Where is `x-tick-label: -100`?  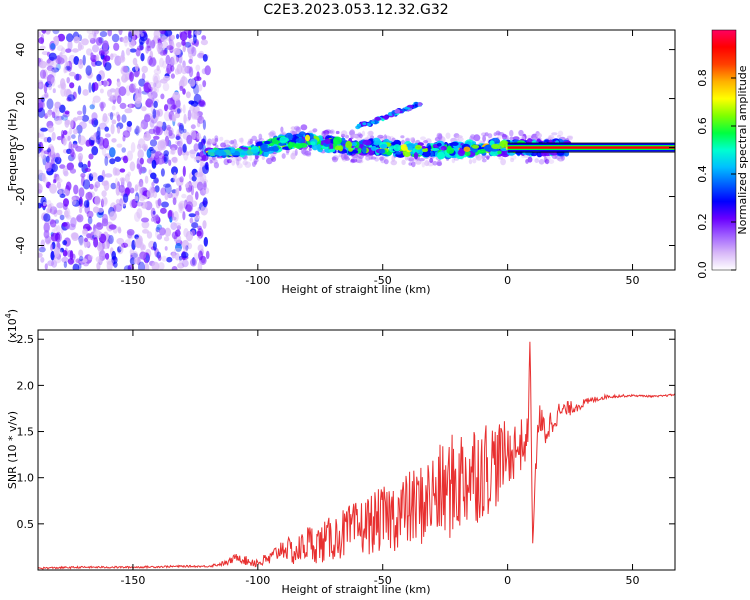 x-tick-label: -100 is located at coordinates (257, 580).